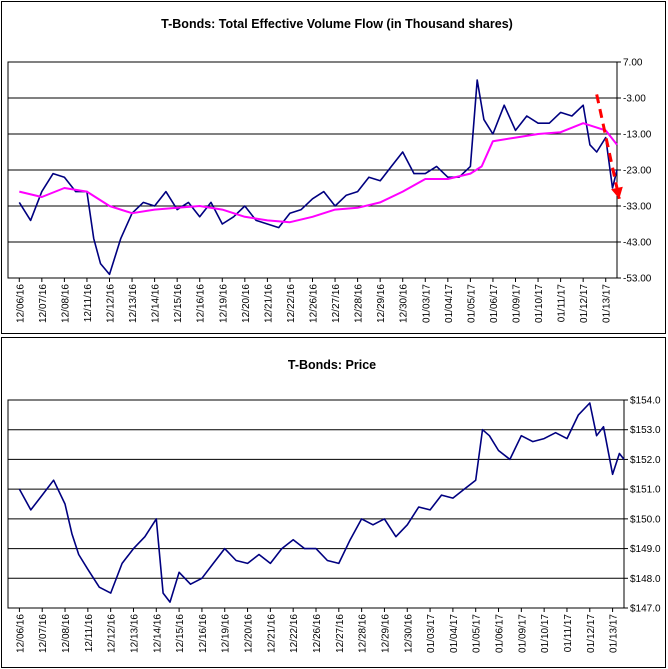 This screenshot has width=668, height=669. I want to click on price-x-tick-label: 12/21/16, so click(271, 633).